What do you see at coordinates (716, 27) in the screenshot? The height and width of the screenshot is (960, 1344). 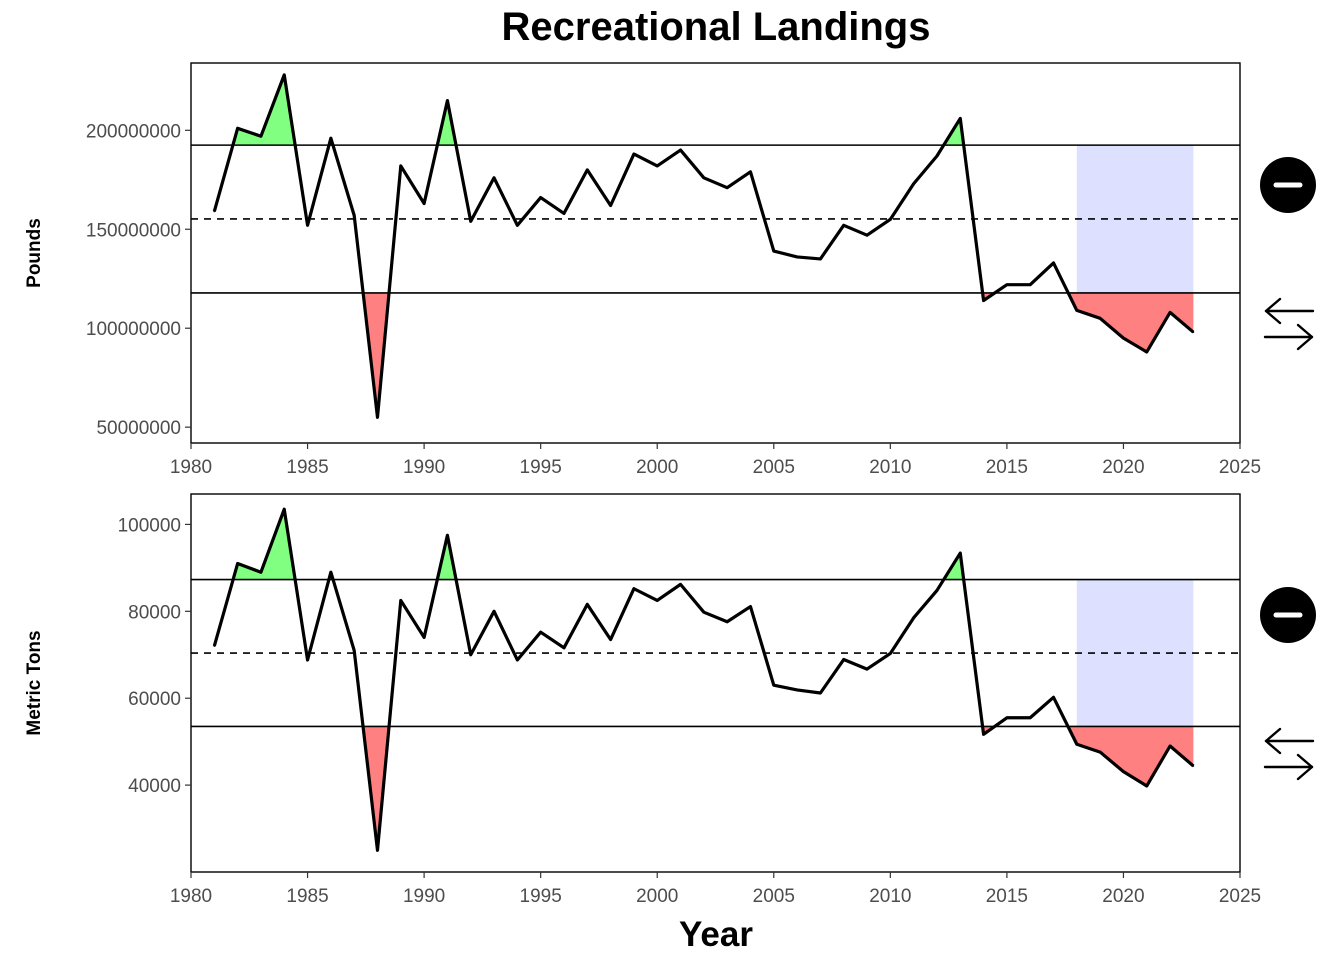 I see `chart-title: Recreational Landings` at bounding box center [716, 27].